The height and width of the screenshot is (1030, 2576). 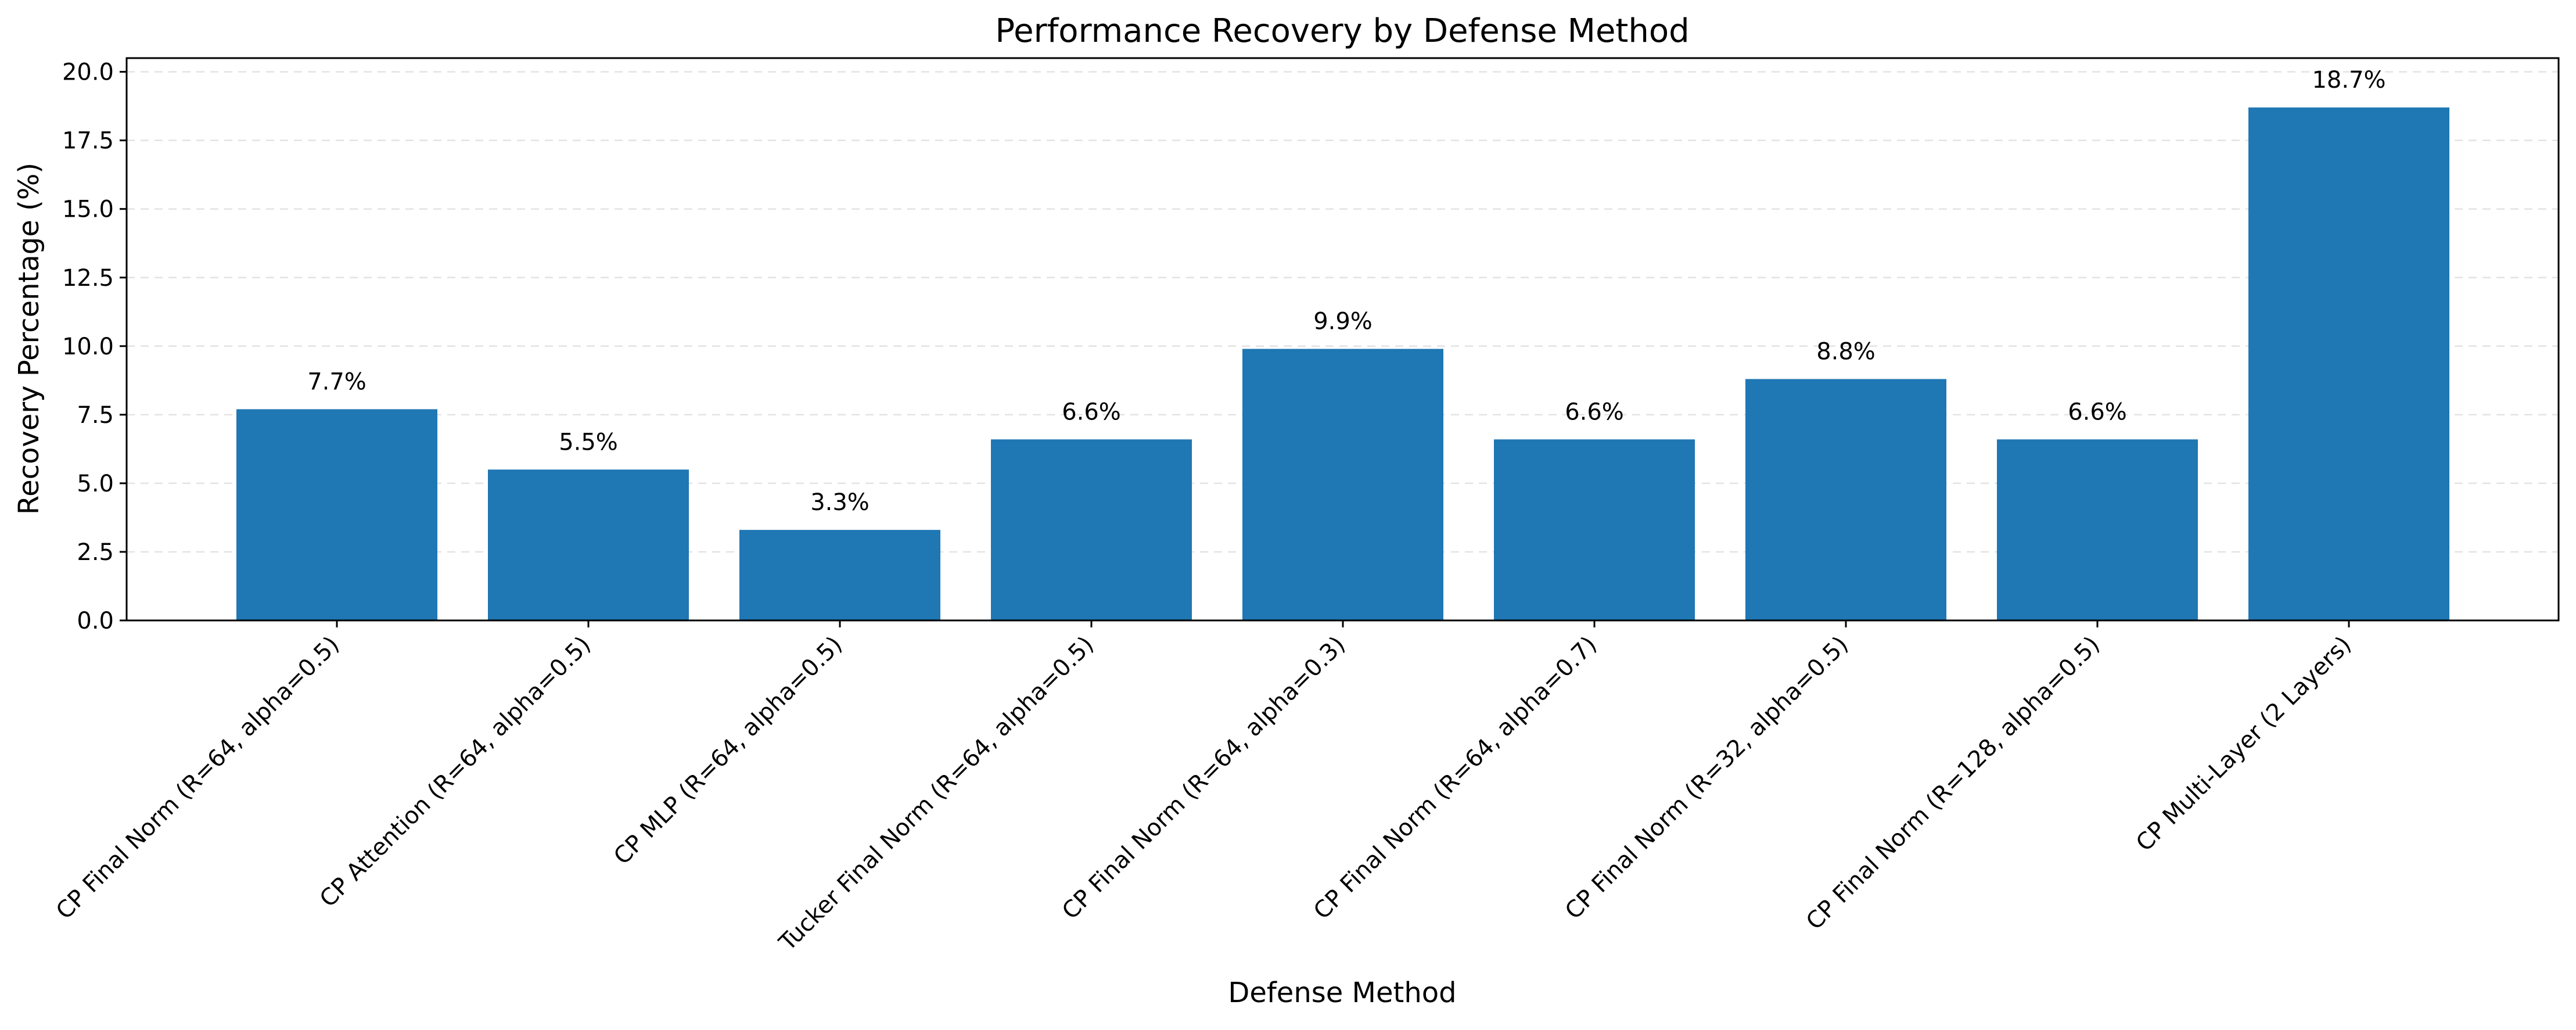 I want to click on x-axis-title: Defense Method, so click(x=1342, y=993).